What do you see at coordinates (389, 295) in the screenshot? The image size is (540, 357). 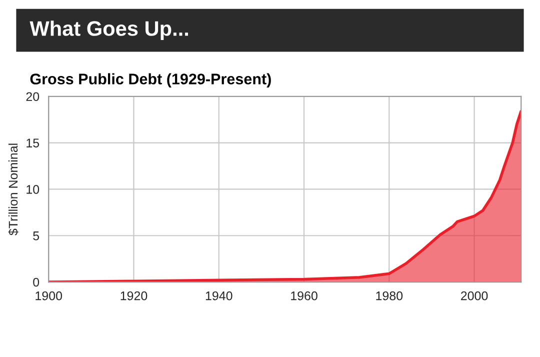 I see `x-tick-label: 1980` at bounding box center [389, 295].